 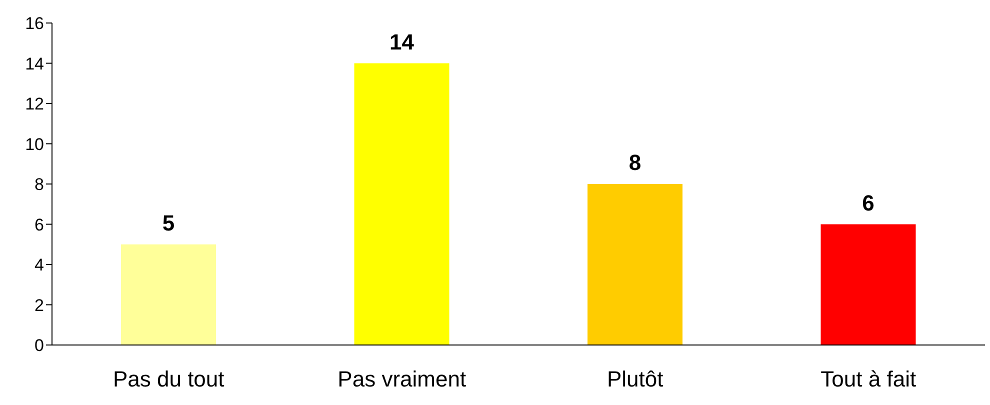 What do you see at coordinates (635, 162) in the screenshot?
I see `data-label: 8` at bounding box center [635, 162].